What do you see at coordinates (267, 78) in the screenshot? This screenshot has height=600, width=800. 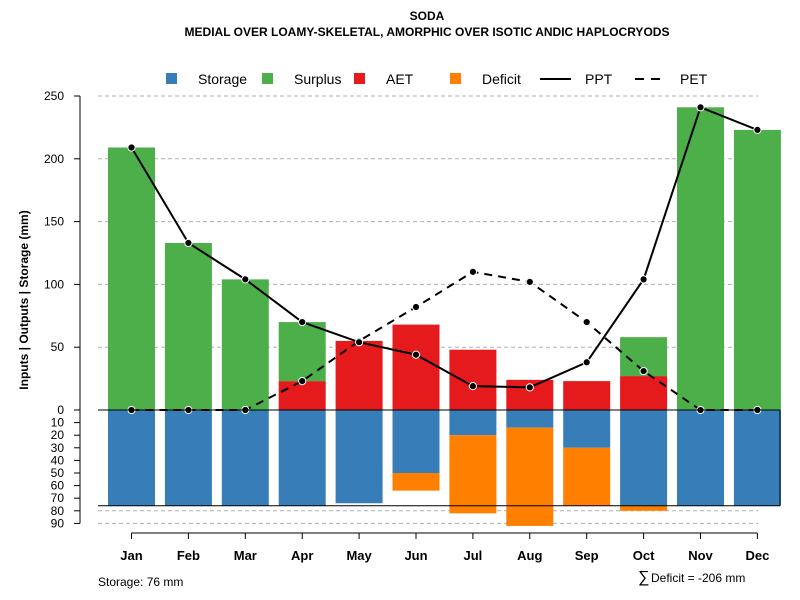 I see `legend-surplus-swatch` at bounding box center [267, 78].